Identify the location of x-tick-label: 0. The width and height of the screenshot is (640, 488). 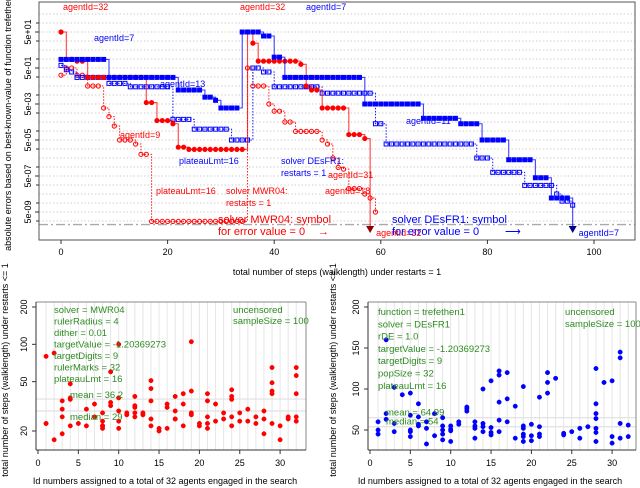
(369, 463).